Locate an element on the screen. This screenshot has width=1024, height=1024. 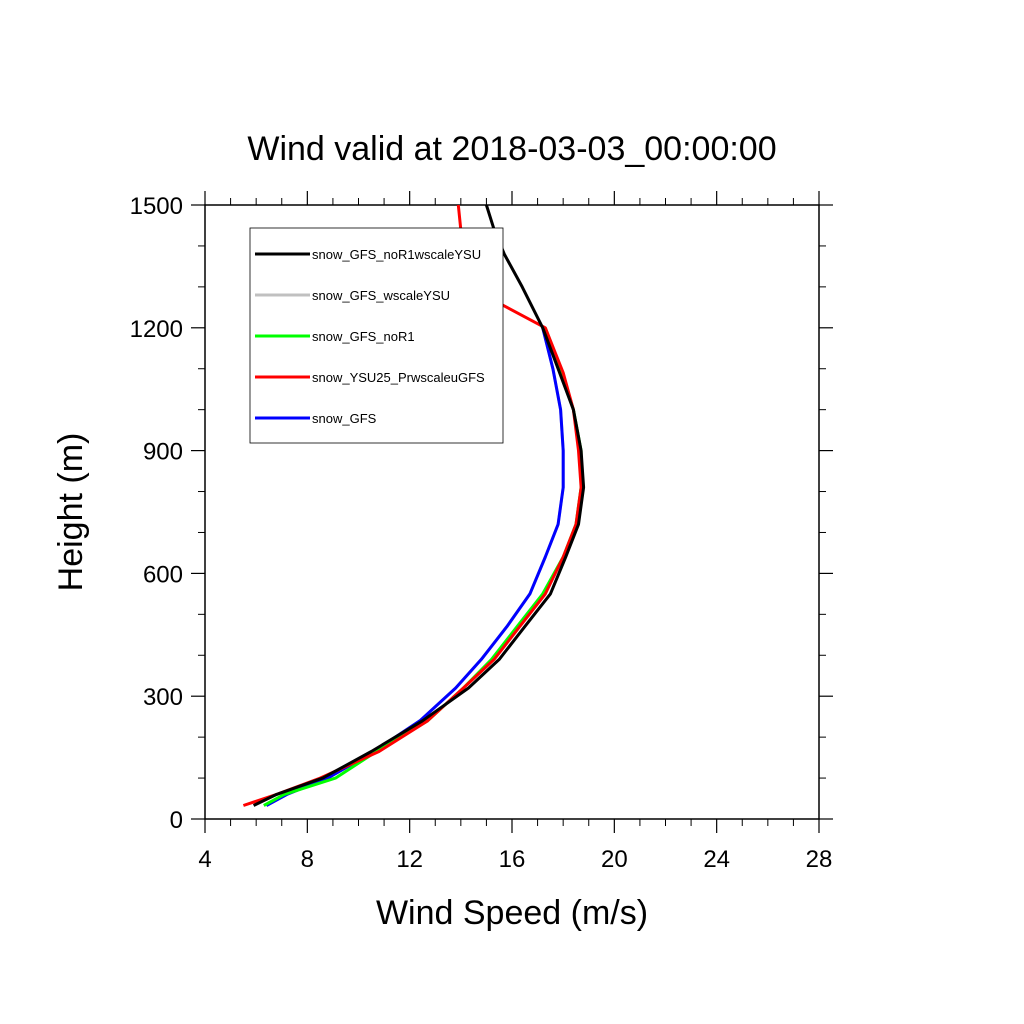
x-tick-labels: 4 8 12 16 20 24 28 is located at coordinates (515, 859).